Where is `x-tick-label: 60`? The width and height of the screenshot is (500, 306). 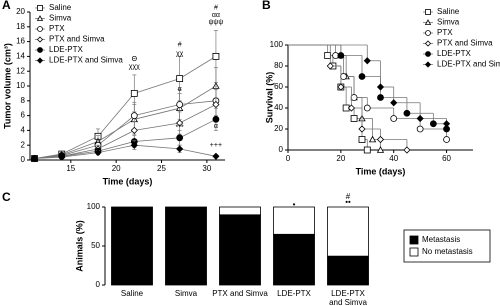
x-tick-label: 60 is located at coordinates (446, 158).